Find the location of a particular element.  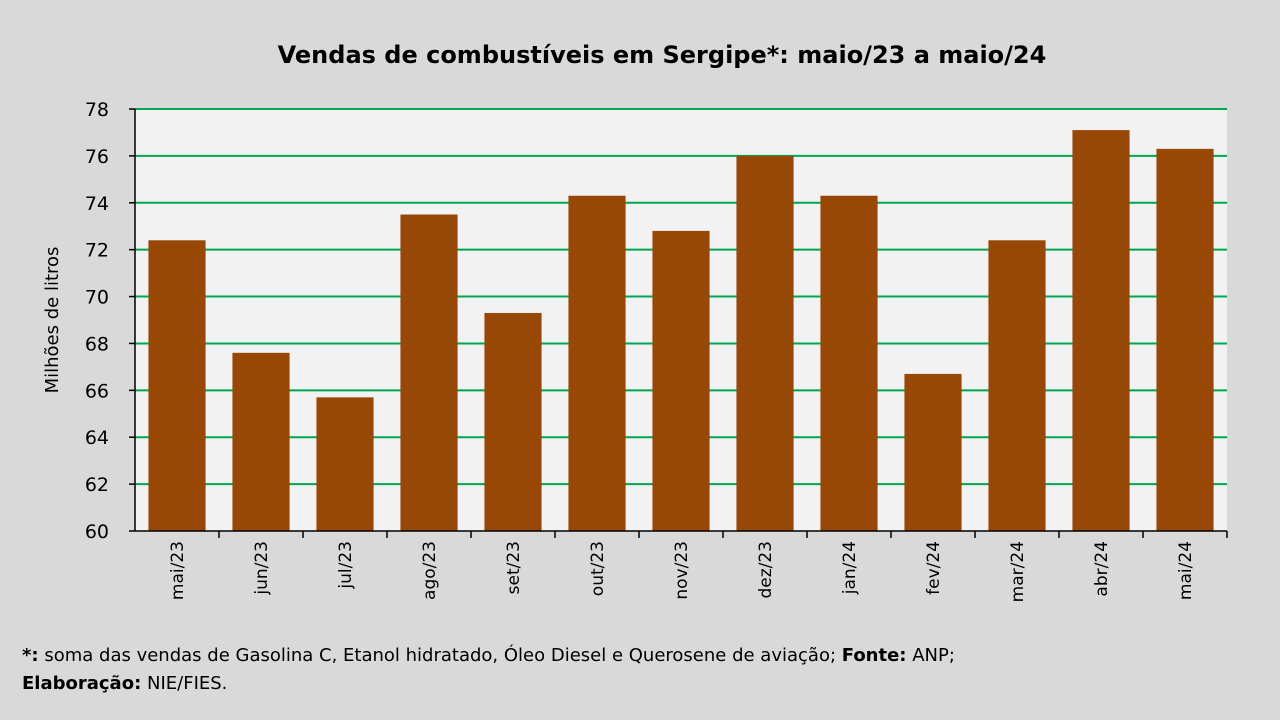

x-tick-label: abr/24 is located at coordinates (1102, 569).